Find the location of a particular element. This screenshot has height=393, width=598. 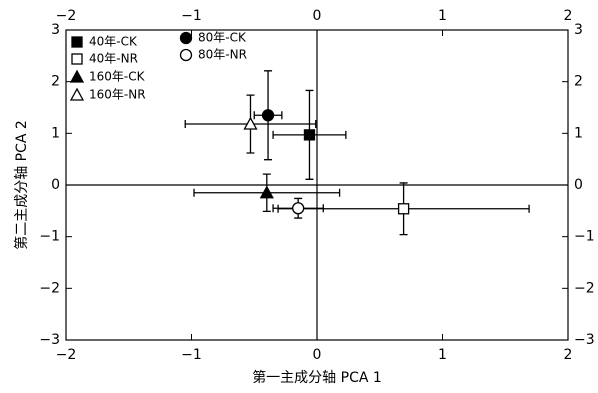

x-tick-label: −1 is located at coordinates (191, 355).